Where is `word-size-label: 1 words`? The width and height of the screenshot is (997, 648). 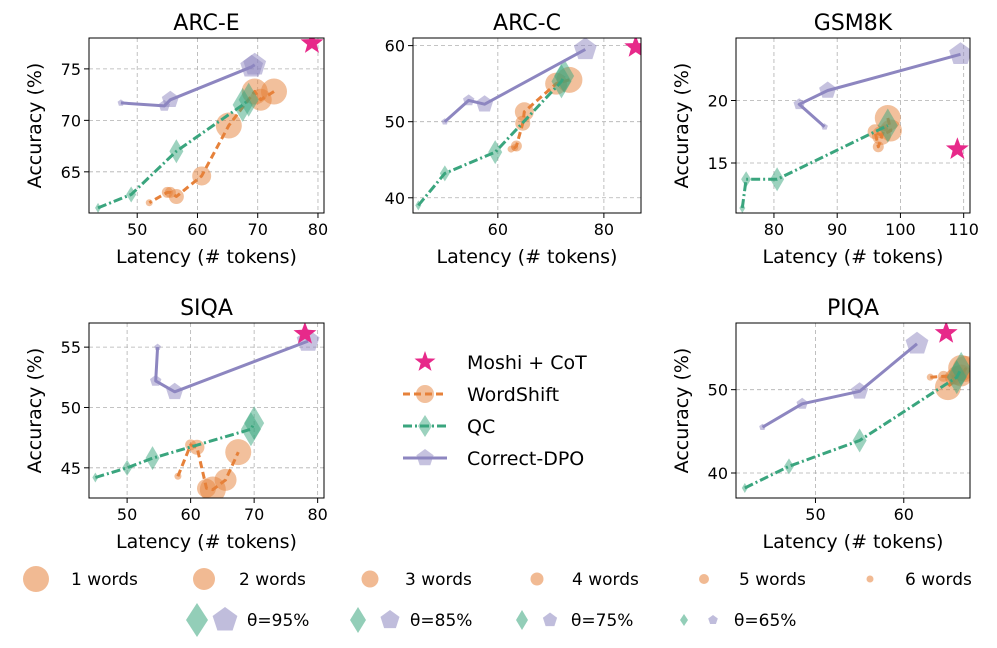
word-size-label: 1 words is located at coordinates (104, 580).